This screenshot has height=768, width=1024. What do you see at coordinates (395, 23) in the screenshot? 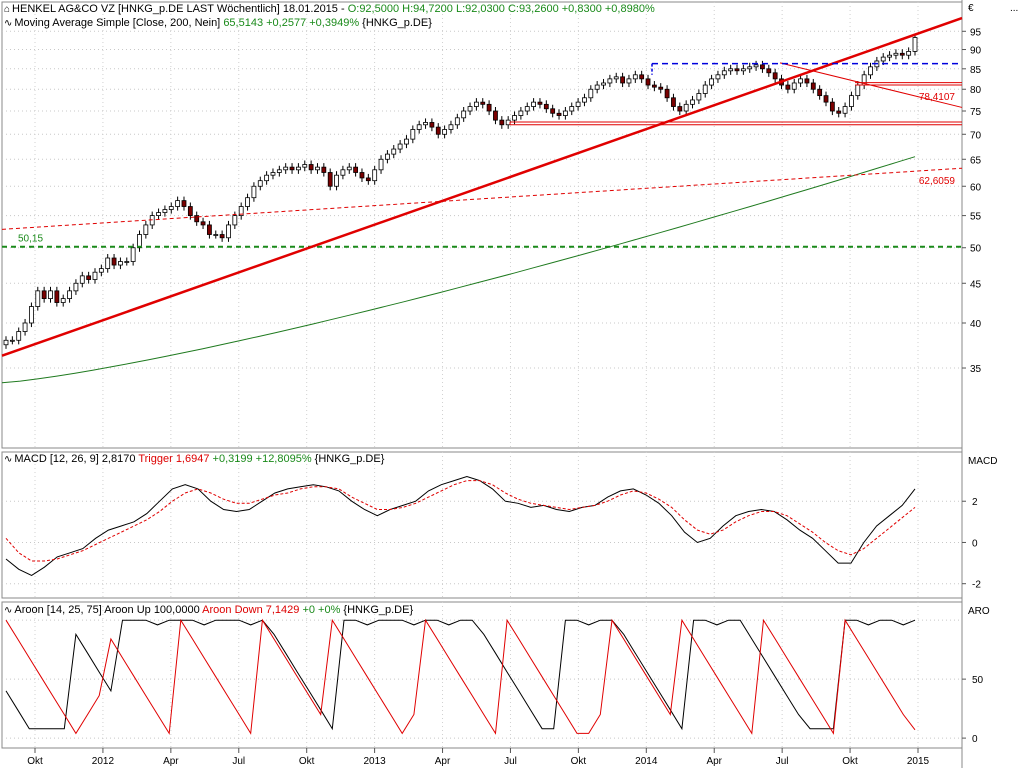
I see `ma-symbol: {HNKG_p.DE}` at bounding box center [395, 23].